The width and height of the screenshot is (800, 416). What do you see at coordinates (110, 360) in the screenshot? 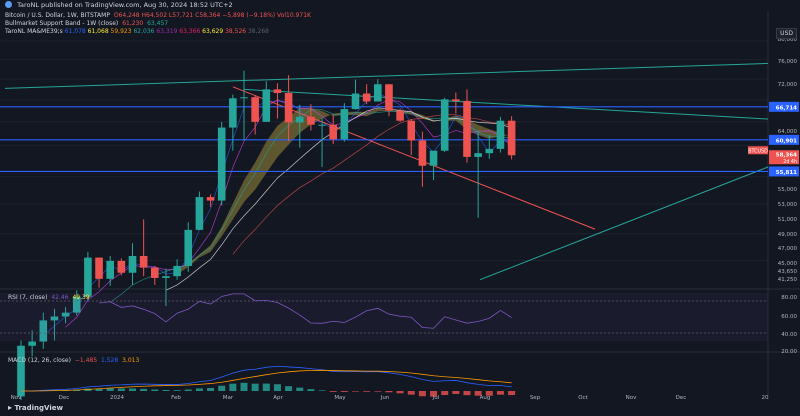
I see `macd-value-2: 1,528` at bounding box center [110, 360].